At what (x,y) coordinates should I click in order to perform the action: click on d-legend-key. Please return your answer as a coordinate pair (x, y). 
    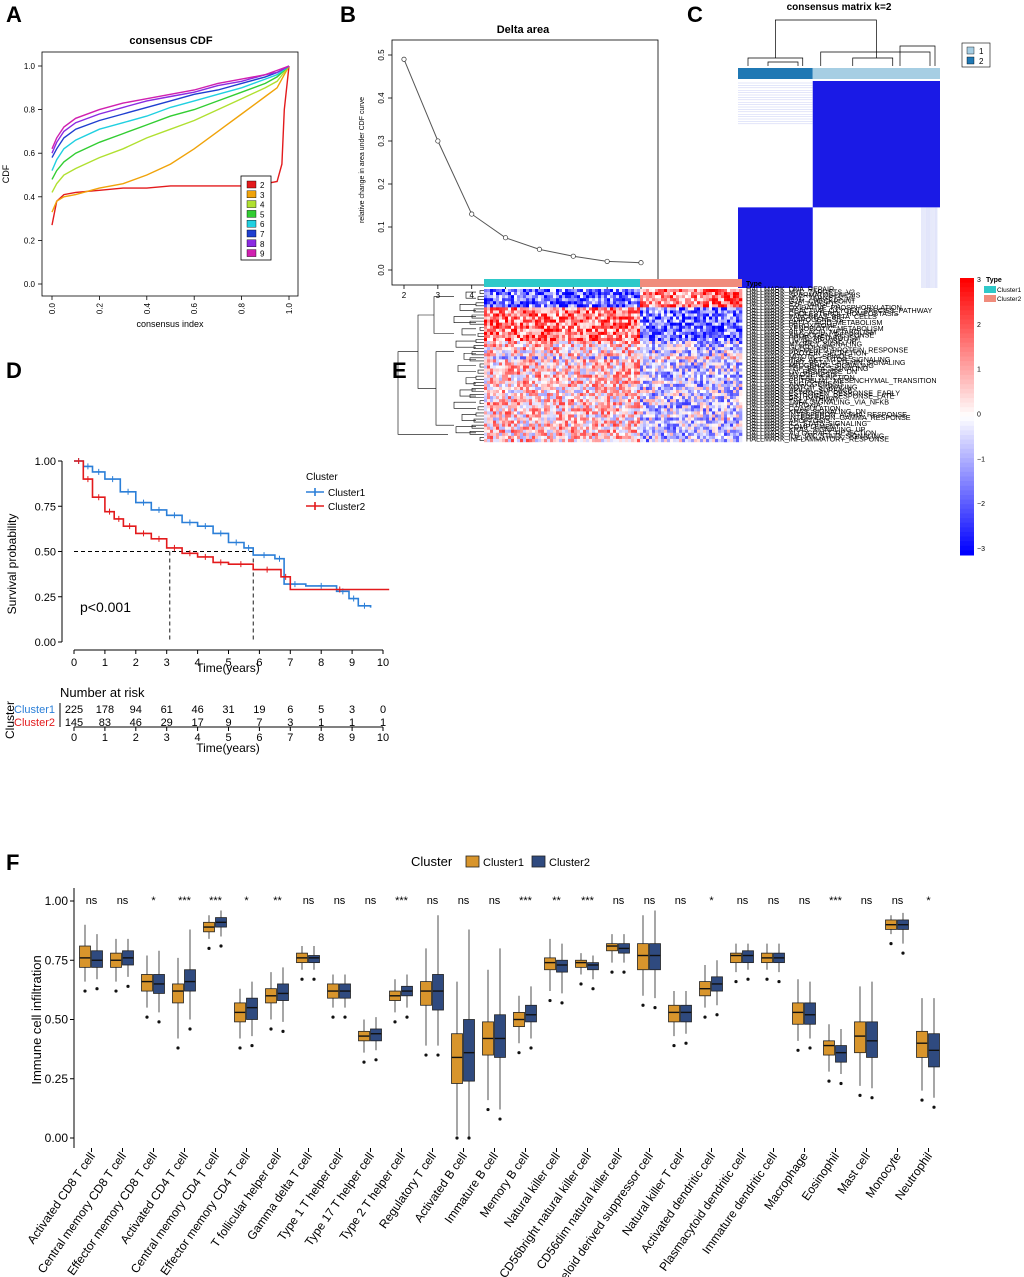
    Looking at the image, I should click on (315, 492).